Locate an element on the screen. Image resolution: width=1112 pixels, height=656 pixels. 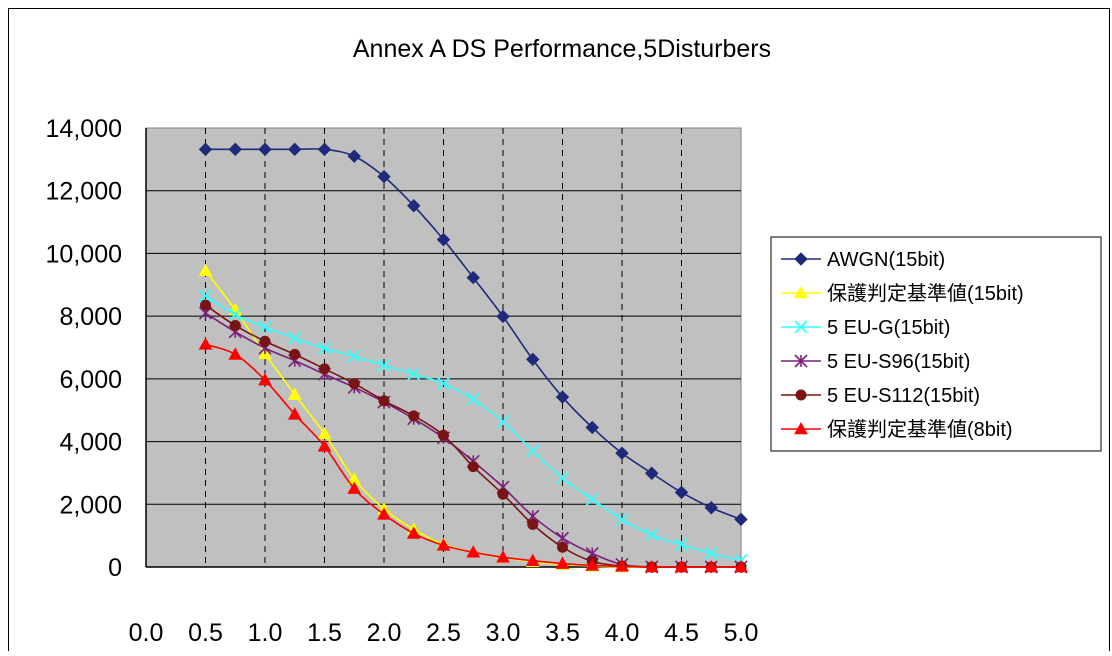
x-tick-label: 1.0 is located at coordinates (265, 633).